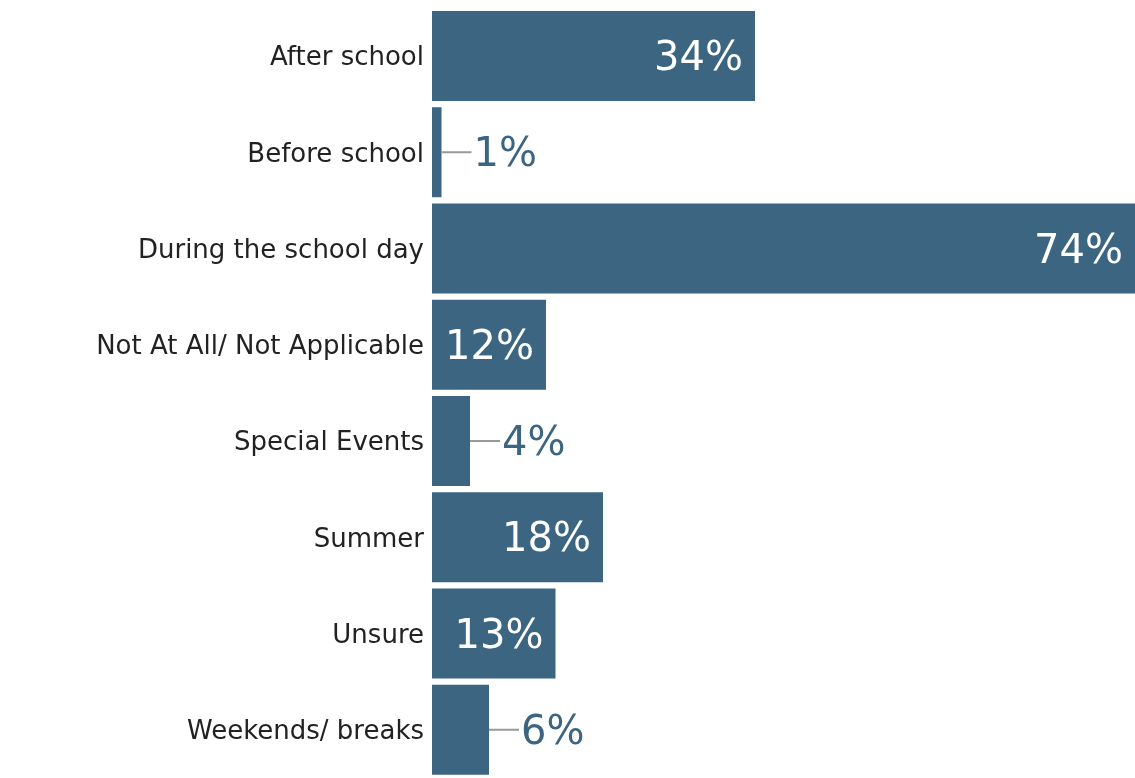  I want to click on data-label: 34%, so click(698, 56).